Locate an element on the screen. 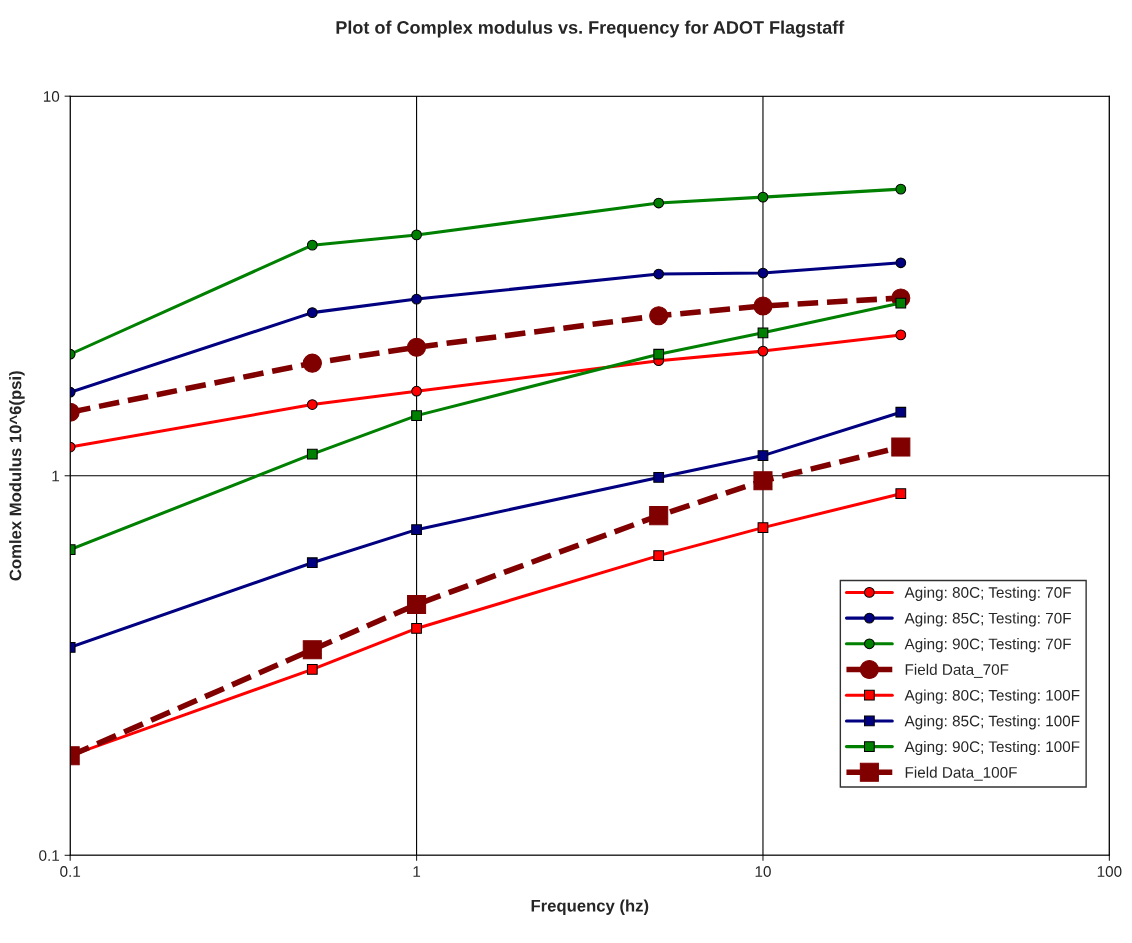 The image size is (1132, 943). legend-label: Field Data_70F is located at coordinates (957, 670).